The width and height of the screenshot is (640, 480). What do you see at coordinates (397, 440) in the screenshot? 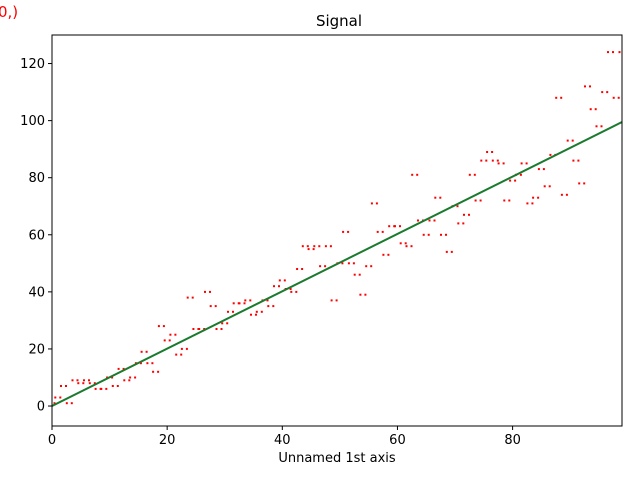
I see `x-tick-label: 60` at bounding box center [397, 440].